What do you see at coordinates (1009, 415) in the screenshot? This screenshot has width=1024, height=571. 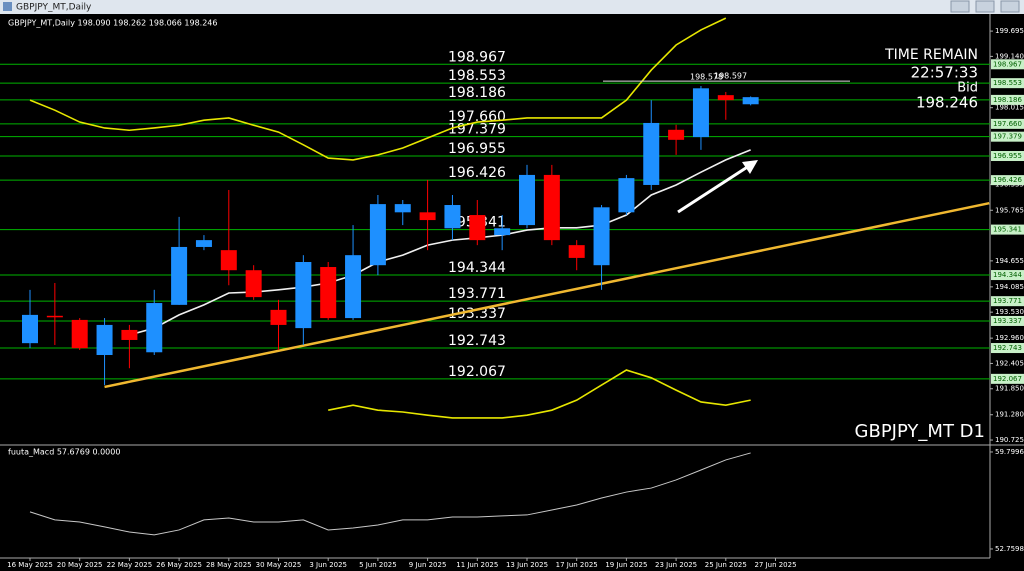 I see `y-tick-label: 191.280` at bounding box center [1009, 415].